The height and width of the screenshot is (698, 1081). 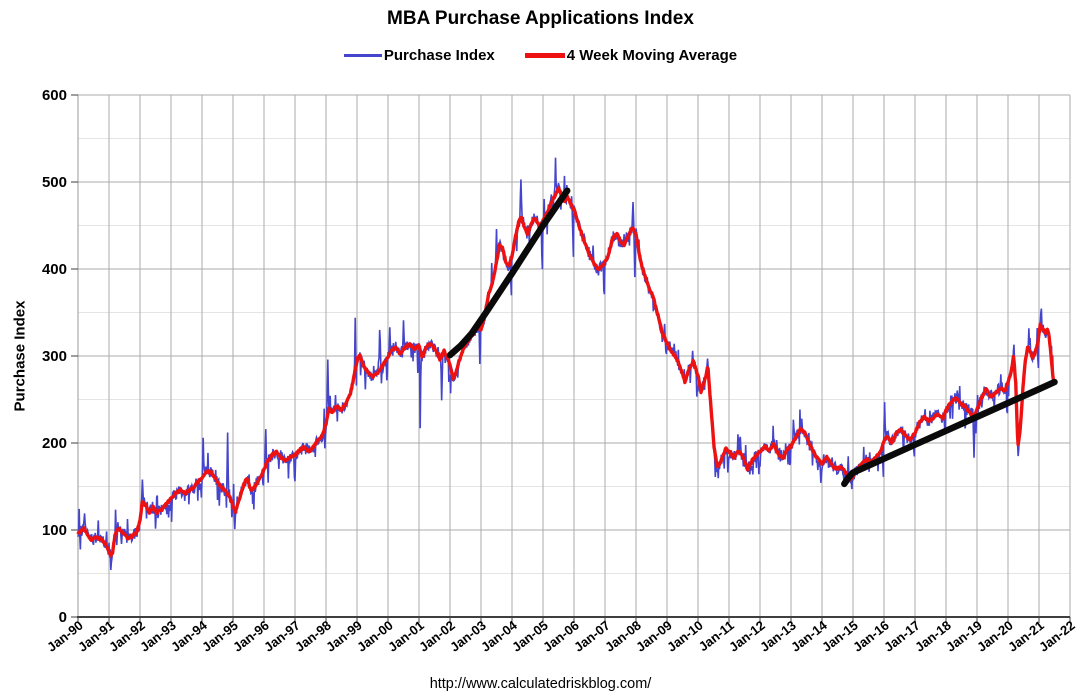 What do you see at coordinates (54, 269) in the screenshot?
I see `y-axis-tick-label: 400` at bounding box center [54, 269].